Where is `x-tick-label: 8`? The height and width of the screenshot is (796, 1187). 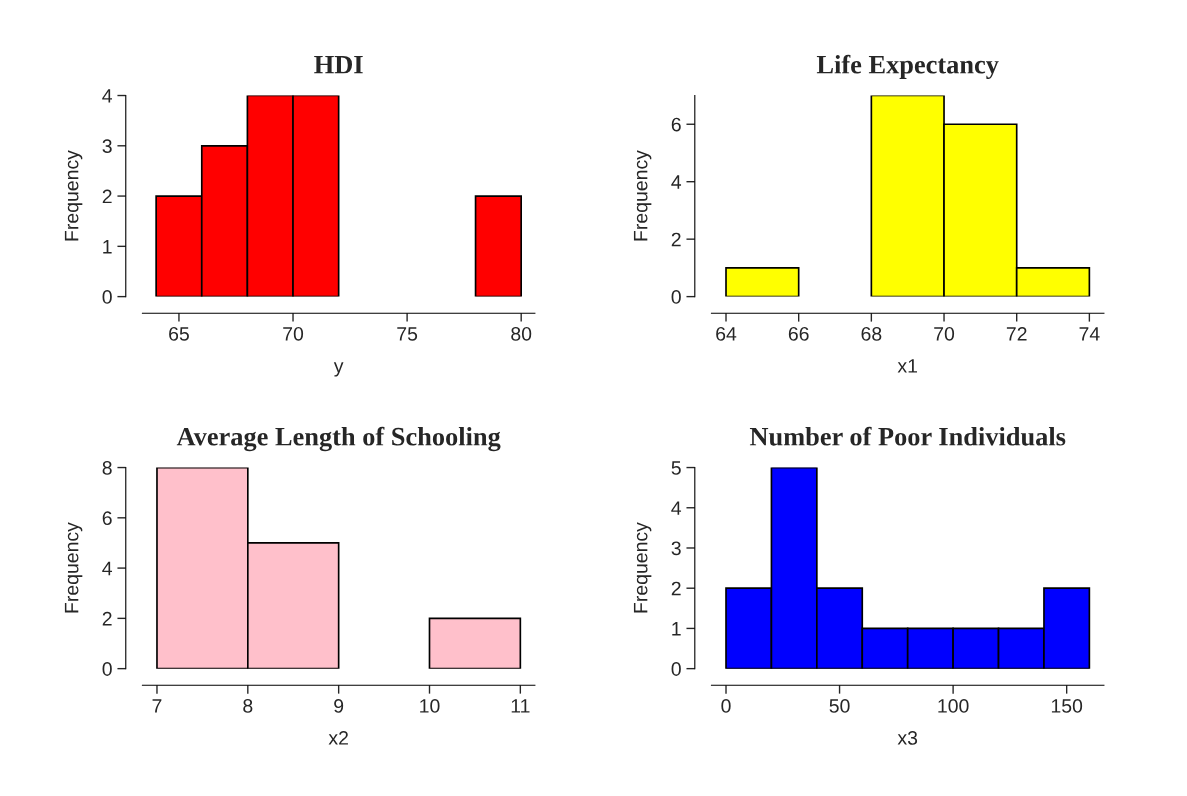
x-tick-label: 8 is located at coordinates (248, 706).